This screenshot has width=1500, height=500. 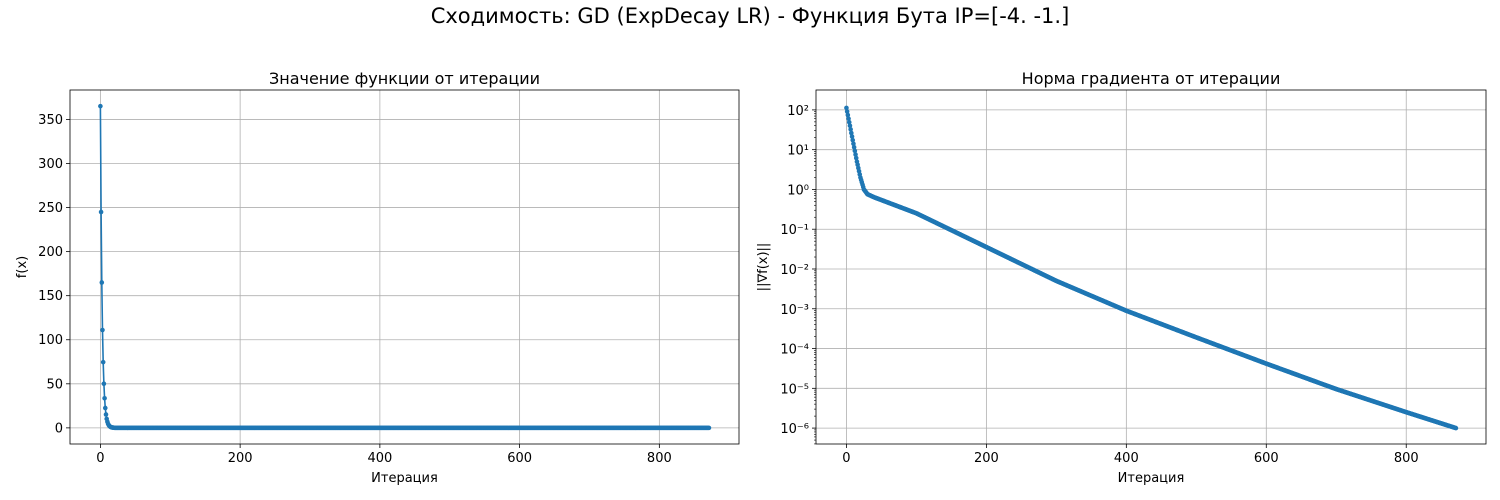 I want to click on right-y-tick-label: 10¹, so click(x=798, y=151).